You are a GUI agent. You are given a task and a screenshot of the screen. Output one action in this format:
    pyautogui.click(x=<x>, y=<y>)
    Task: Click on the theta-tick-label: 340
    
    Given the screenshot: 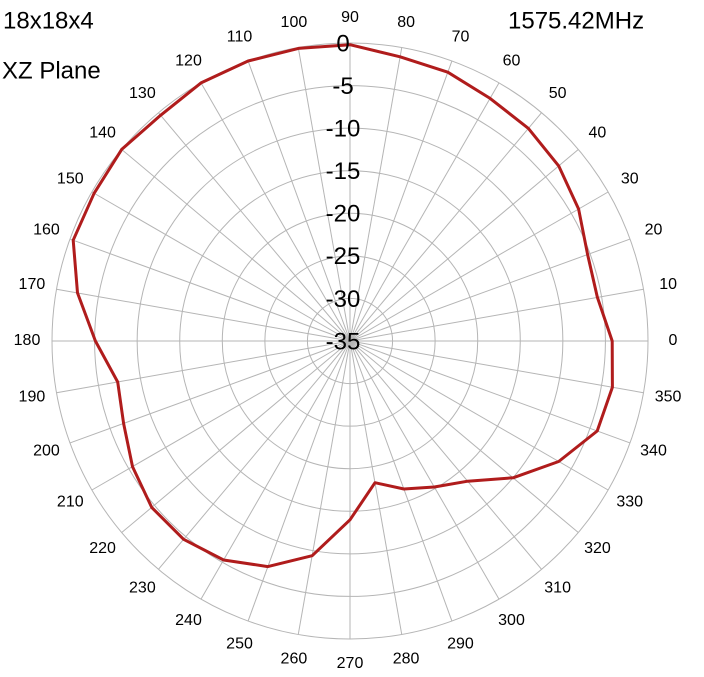 What is the action you would take?
    pyautogui.click(x=653, y=451)
    